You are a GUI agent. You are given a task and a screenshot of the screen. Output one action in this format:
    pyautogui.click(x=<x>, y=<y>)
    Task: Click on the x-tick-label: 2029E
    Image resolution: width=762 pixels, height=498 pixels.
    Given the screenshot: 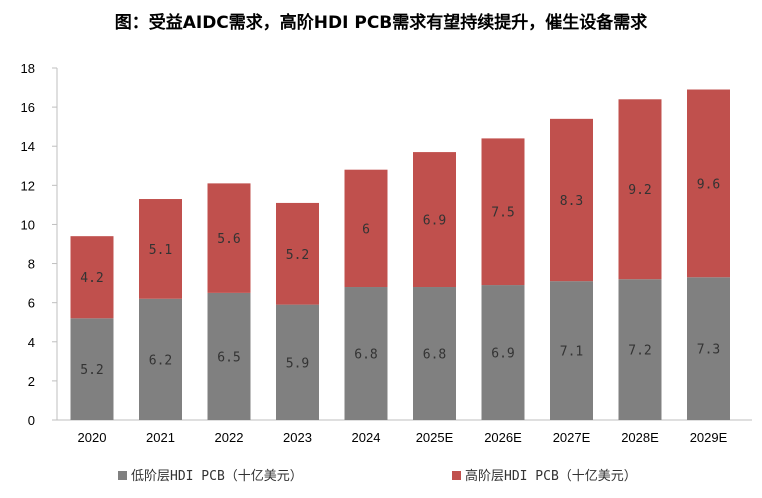 What is the action you would take?
    pyautogui.click(x=709, y=437)
    